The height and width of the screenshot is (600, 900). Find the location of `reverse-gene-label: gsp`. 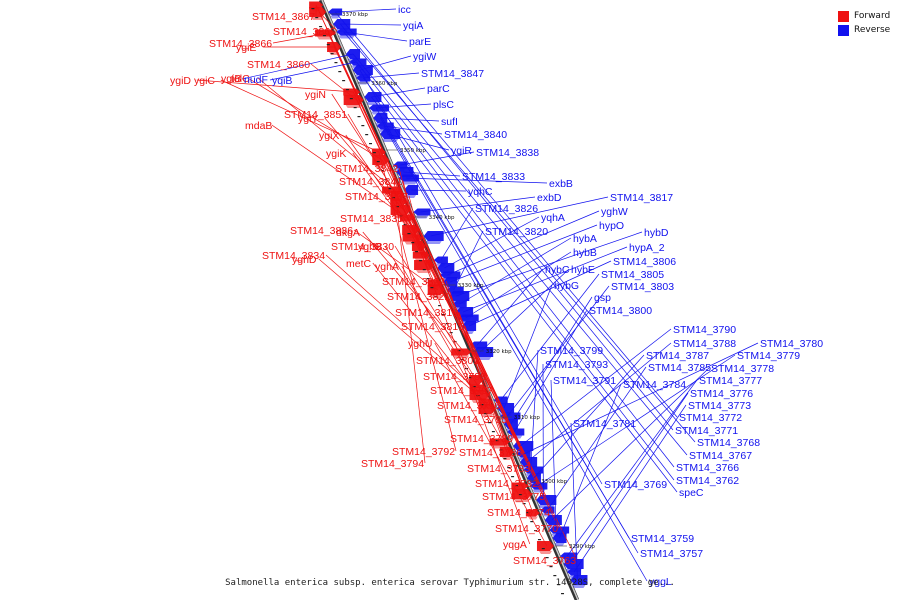

reverse-gene-label: gsp is located at coordinates (602, 298).